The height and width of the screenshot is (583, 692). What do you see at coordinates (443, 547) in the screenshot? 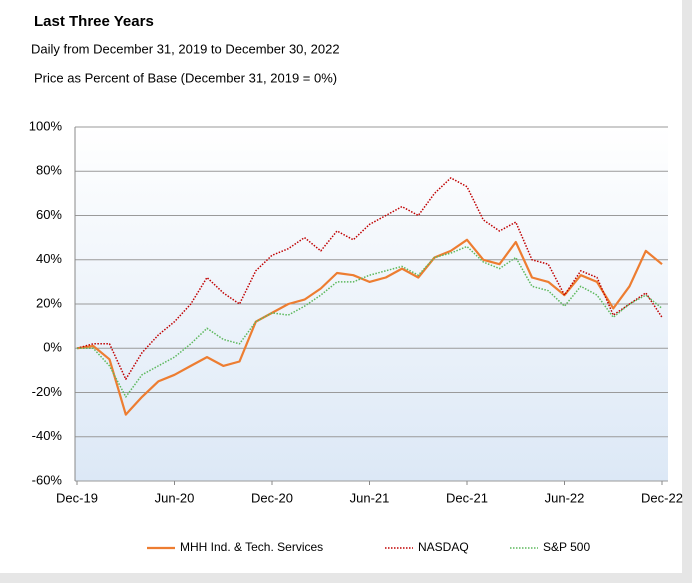
I see `legend-label: NASDAQ` at bounding box center [443, 547].